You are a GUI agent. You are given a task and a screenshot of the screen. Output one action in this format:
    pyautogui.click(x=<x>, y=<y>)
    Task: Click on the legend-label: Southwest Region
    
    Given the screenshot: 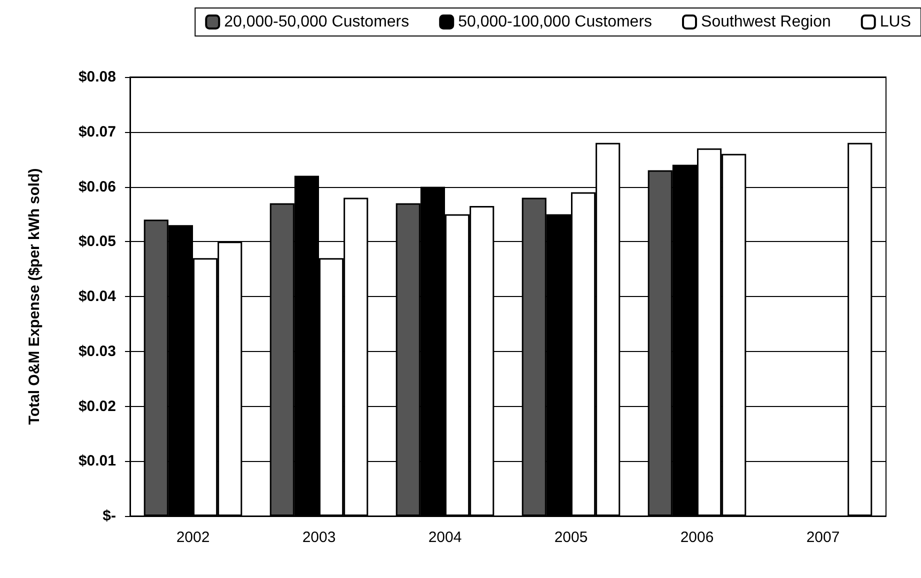 What is the action you would take?
    pyautogui.click(x=766, y=22)
    